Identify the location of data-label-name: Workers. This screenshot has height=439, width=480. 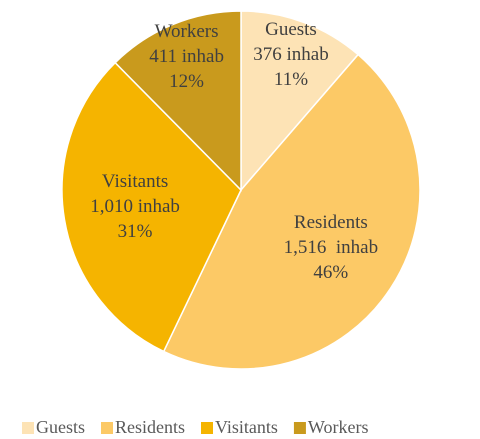
(187, 31).